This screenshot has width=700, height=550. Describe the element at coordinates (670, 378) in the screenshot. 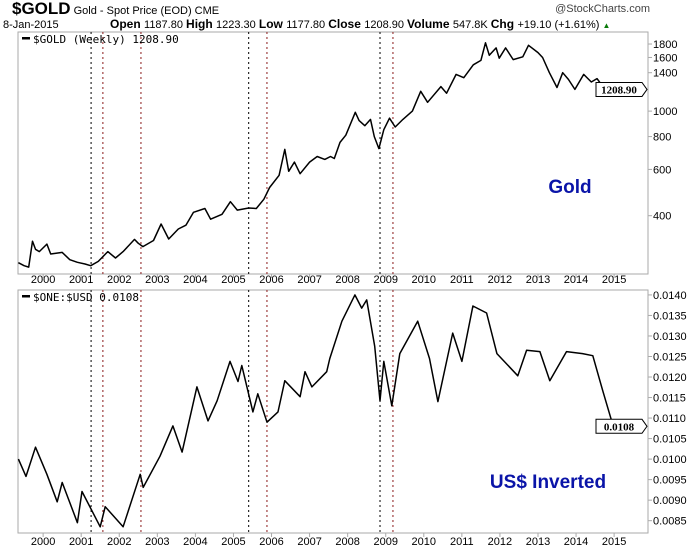

I see `y-tick-label: 0.0120` at that location.